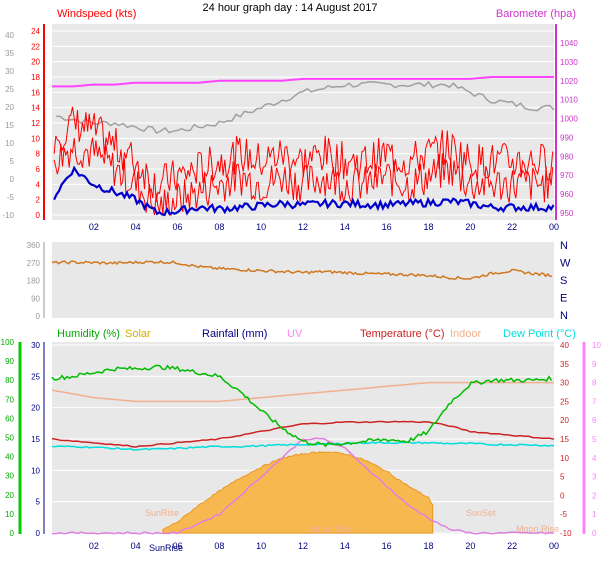 This screenshot has width=608, height=561. What do you see at coordinates (564, 420) in the screenshot?
I see `temperature-tick: 20` at bounding box center [564, 420].